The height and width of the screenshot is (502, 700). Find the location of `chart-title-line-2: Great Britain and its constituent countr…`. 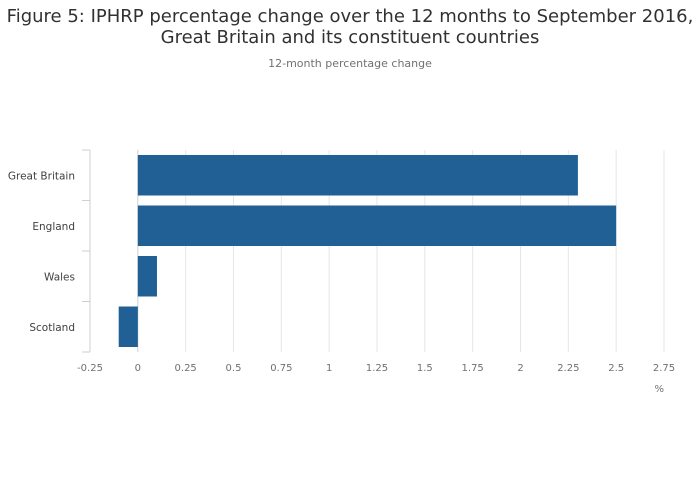

chart-title-line-2: Great Britain and its constituent countr… is located at coordinates (350, 37).